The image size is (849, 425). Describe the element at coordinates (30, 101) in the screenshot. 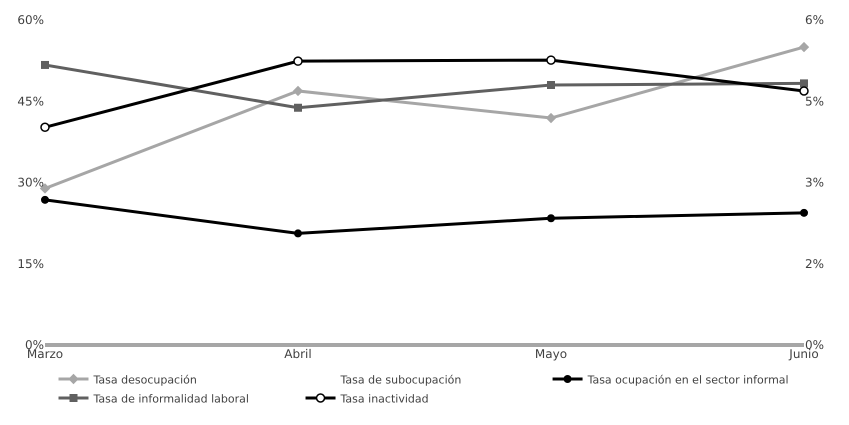

I see `y-tick-label: 45%` at that location.